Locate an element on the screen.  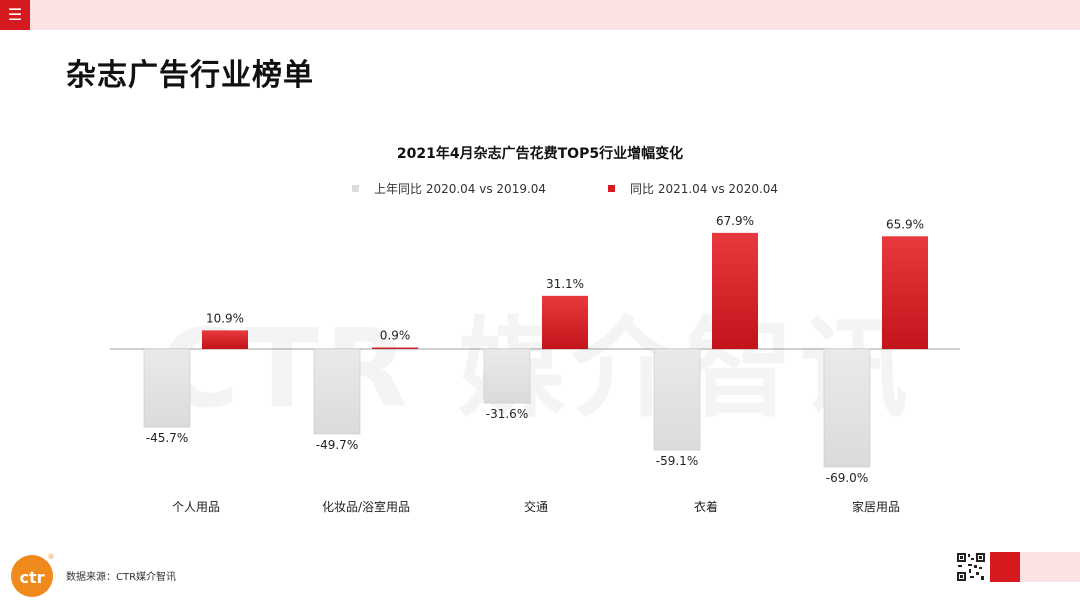
menu-icon: ☰ is located at coordinates (15, 15).